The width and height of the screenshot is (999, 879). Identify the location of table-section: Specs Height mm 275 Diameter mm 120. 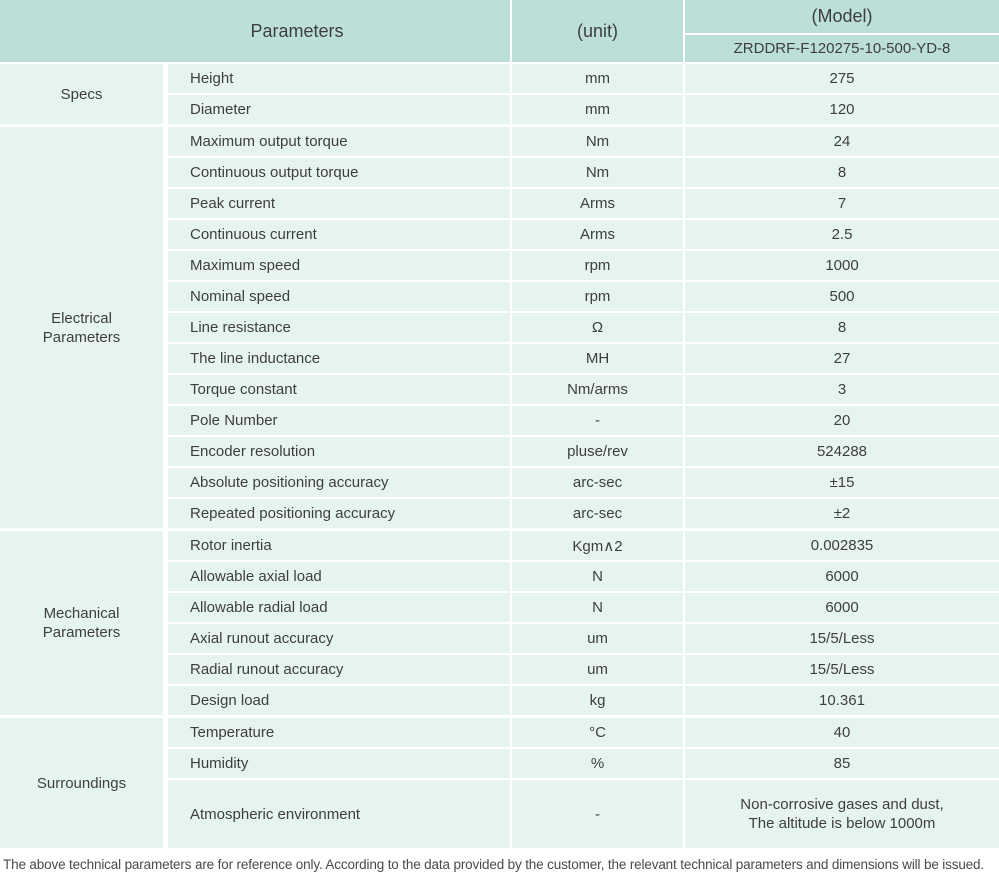
(499, 94).